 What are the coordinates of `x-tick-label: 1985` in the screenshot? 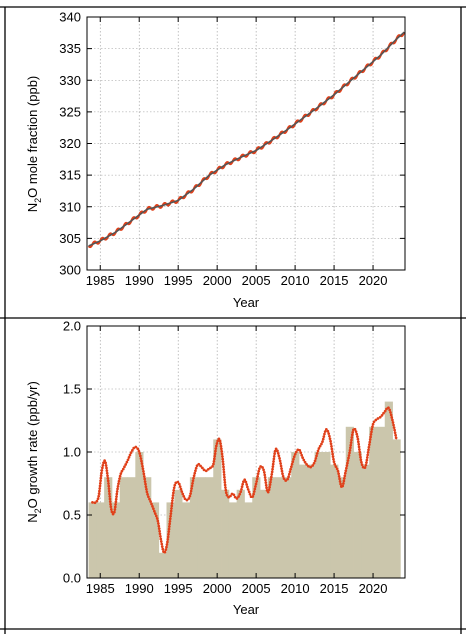 It's located at (100, 588).